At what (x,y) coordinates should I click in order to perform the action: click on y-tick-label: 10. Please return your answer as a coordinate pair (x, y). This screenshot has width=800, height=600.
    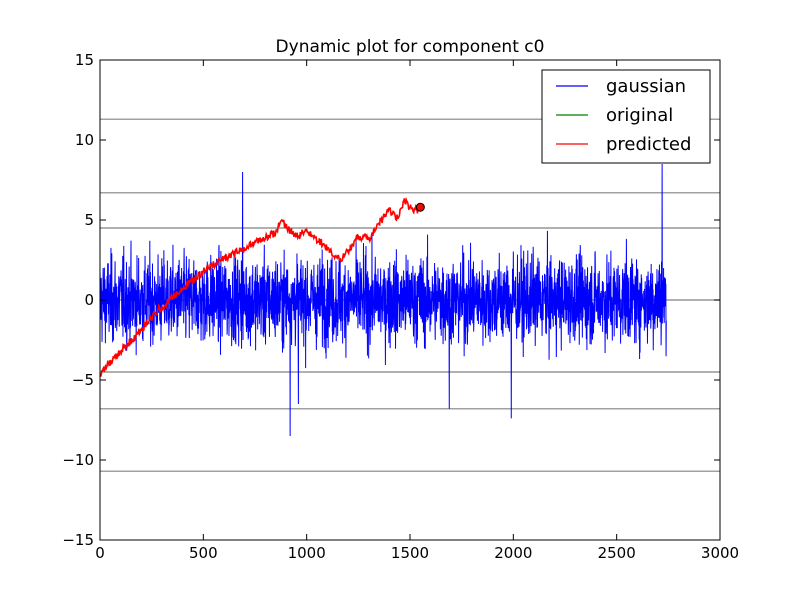
    Looking at the image, I should click on (84, 140).